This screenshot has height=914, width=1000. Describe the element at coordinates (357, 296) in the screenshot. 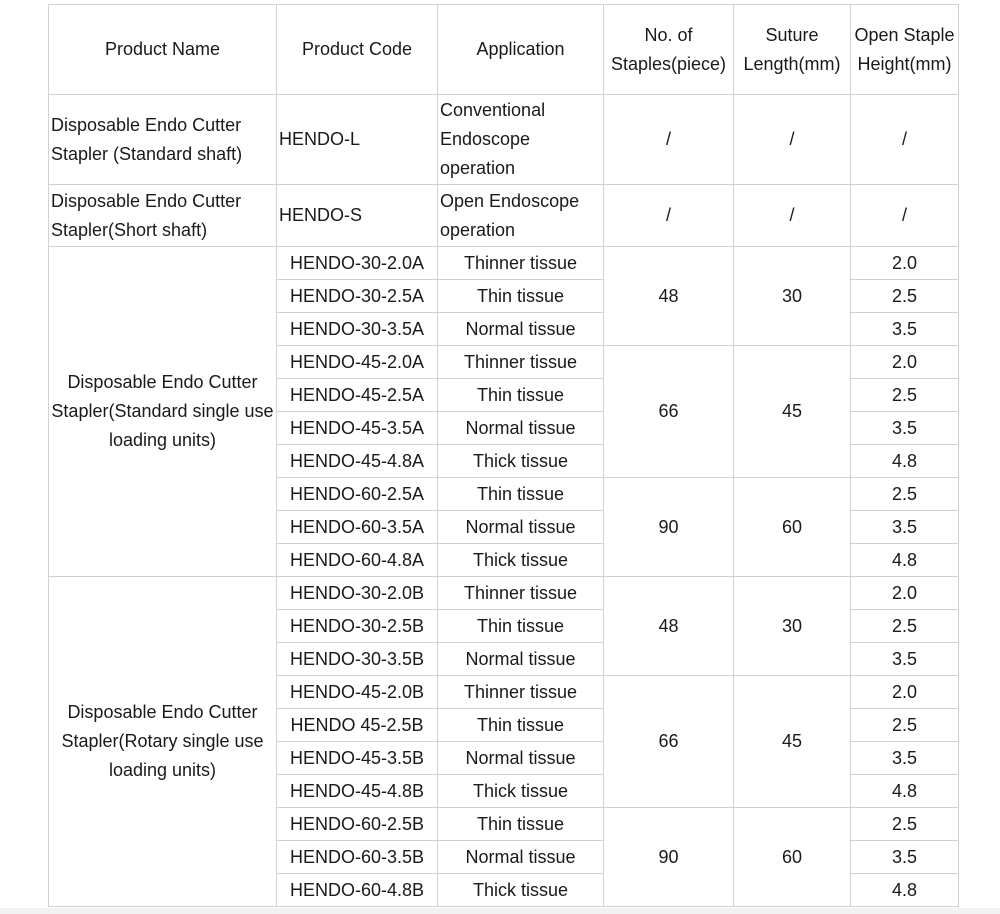

I see `product-code-cell: HENDO-30-2.5A` at that location.